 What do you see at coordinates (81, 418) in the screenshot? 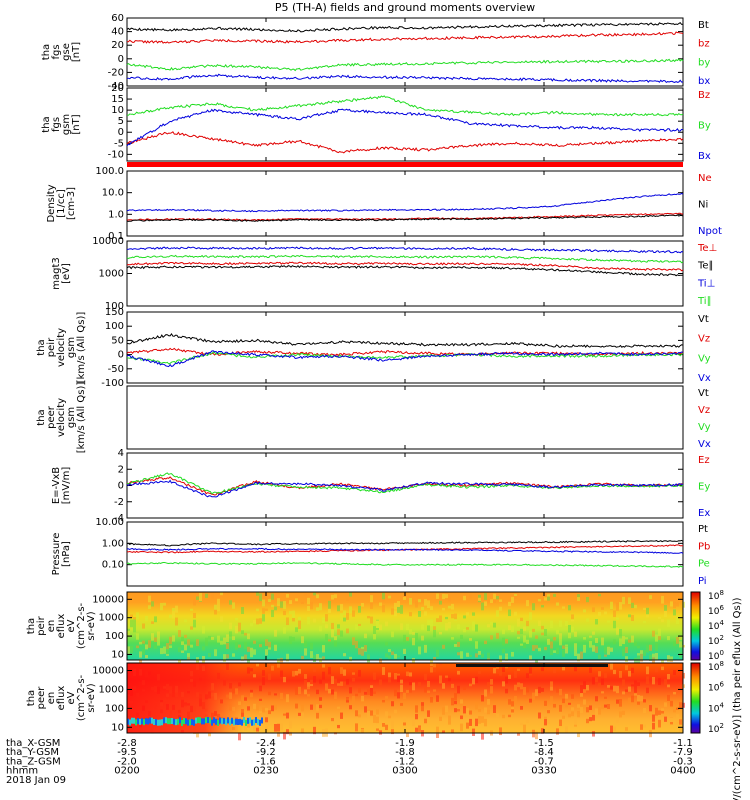
I see `y-axis-label: [km/s (All Qs)]` at bounding box center [81, 418].